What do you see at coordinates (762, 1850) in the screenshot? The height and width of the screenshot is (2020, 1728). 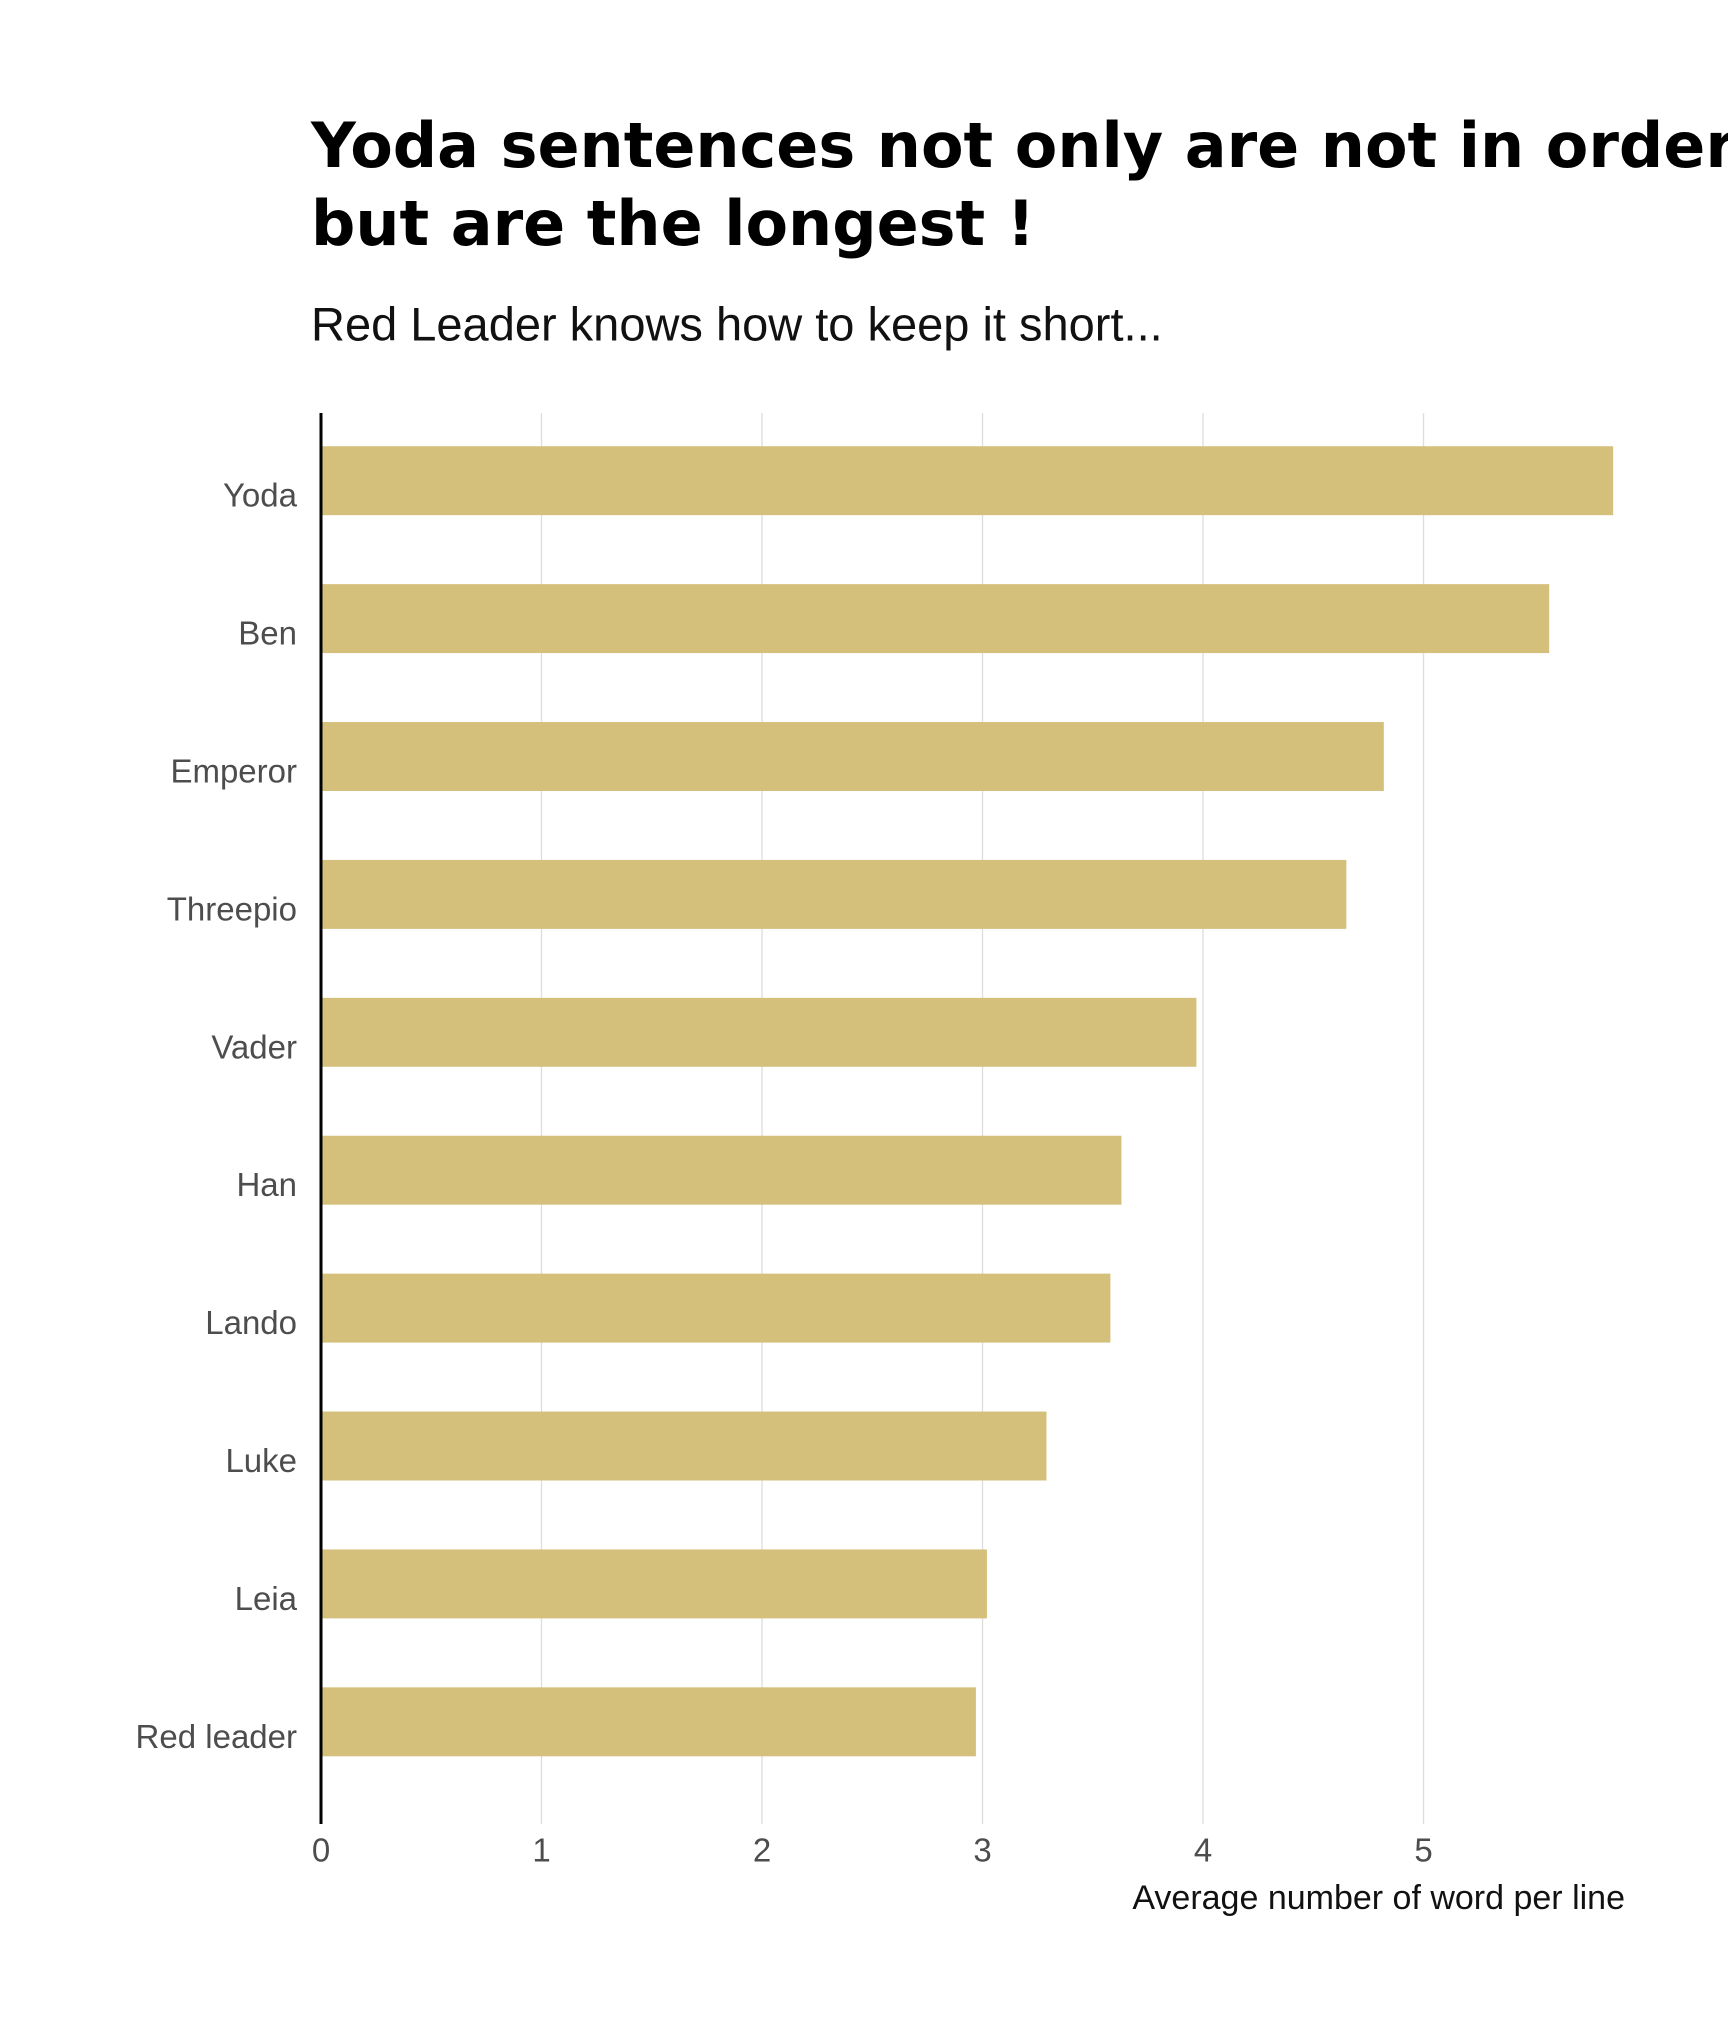 I see `x-tick-label: 2` at bounding box center [762, 1850].